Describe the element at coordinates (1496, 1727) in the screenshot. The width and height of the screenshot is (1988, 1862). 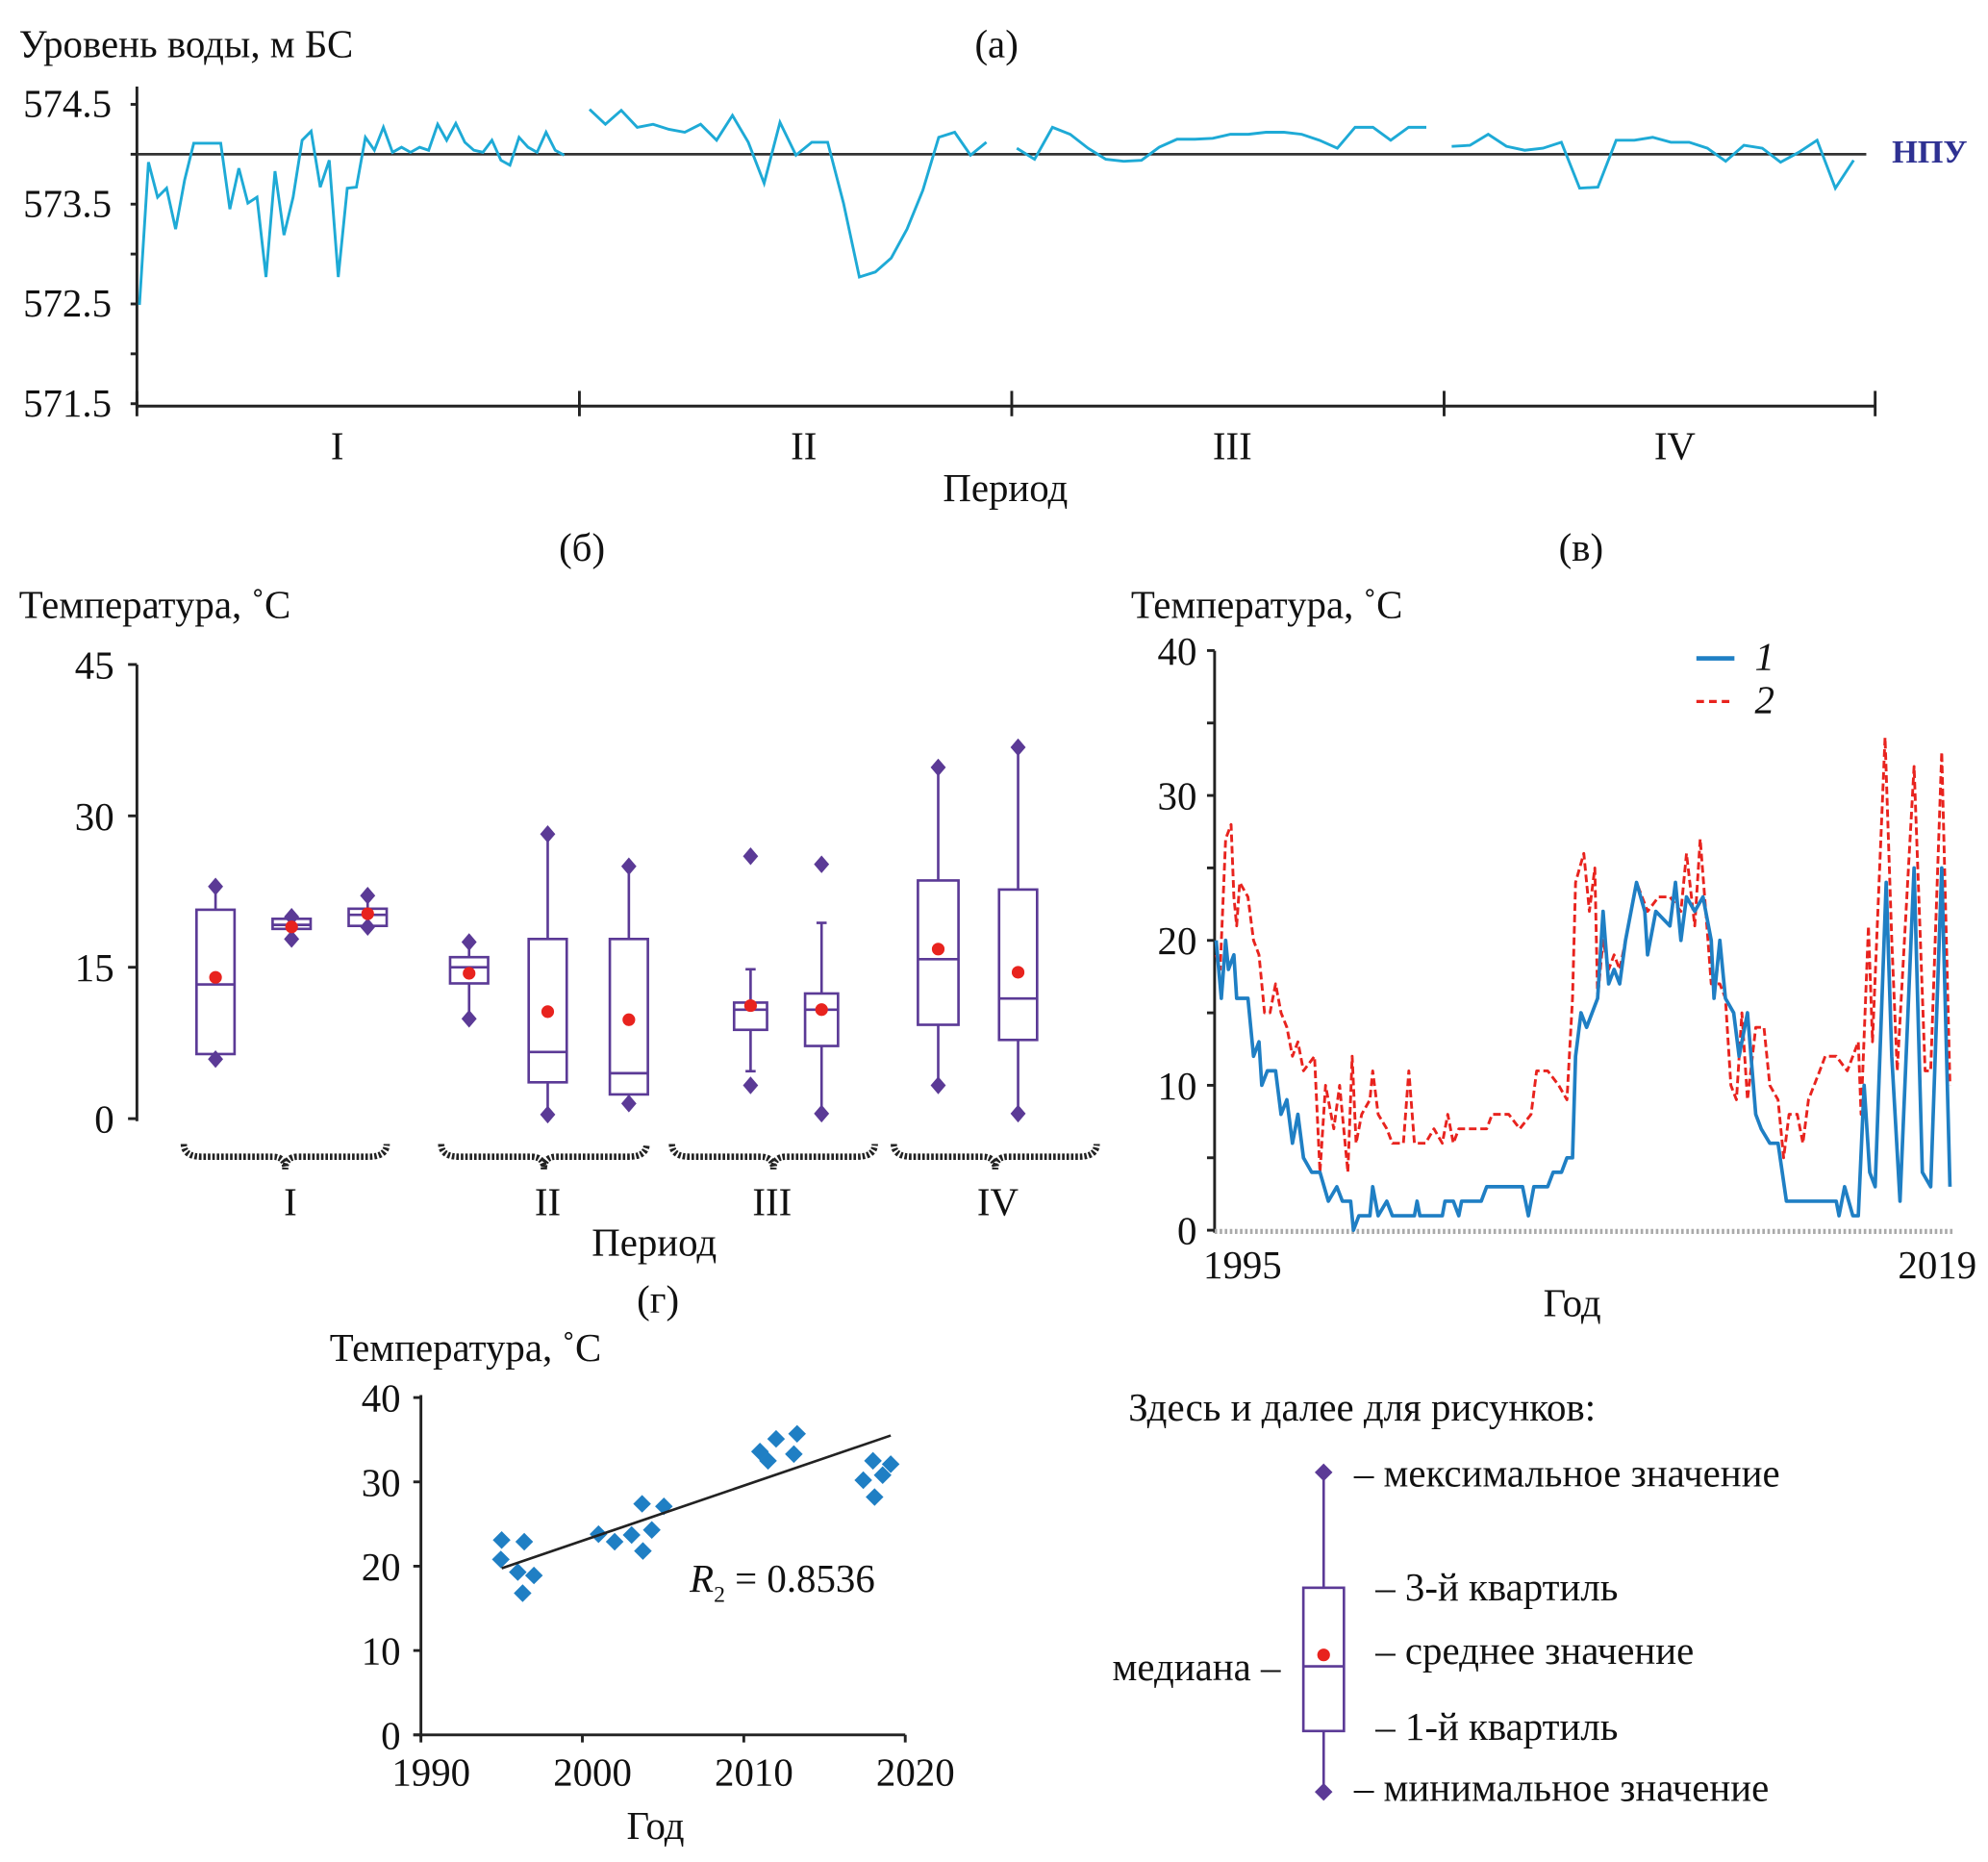
I see `legend-q1-text: – 1-й квартиль` at that location.